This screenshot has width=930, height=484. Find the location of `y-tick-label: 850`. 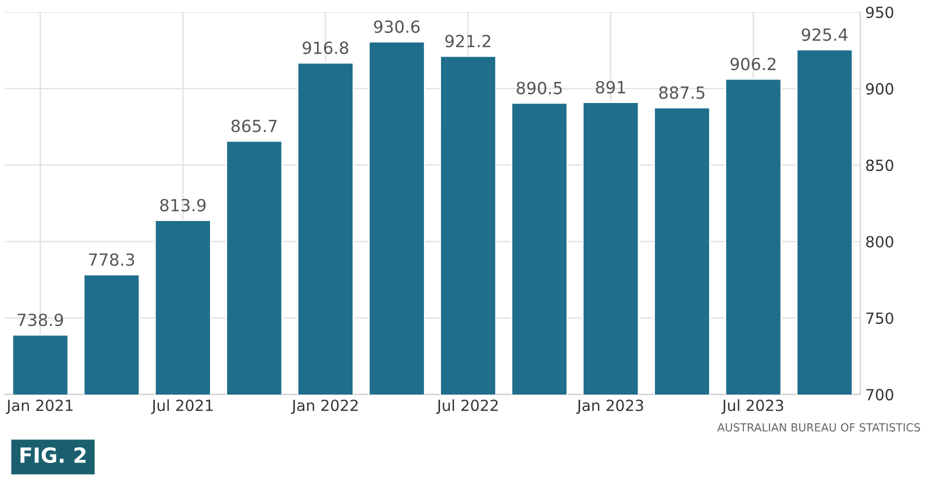

y-tick-label: 850 is located at coordinates (880, 166).